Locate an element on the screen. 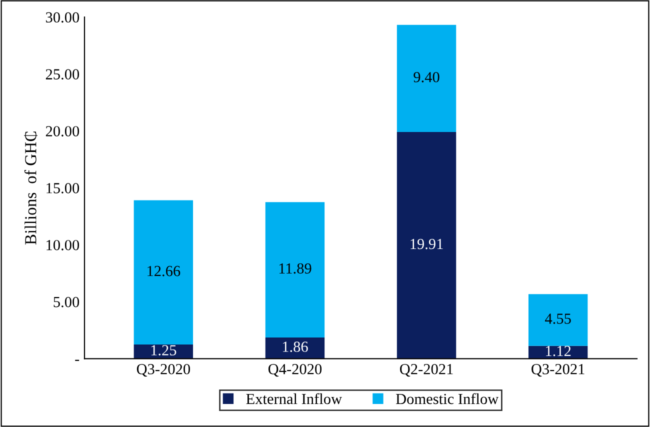 Image resolution: width=650 pixels, height=427 pixels. data-label: 4.55 is located at coordinates (558, 319).